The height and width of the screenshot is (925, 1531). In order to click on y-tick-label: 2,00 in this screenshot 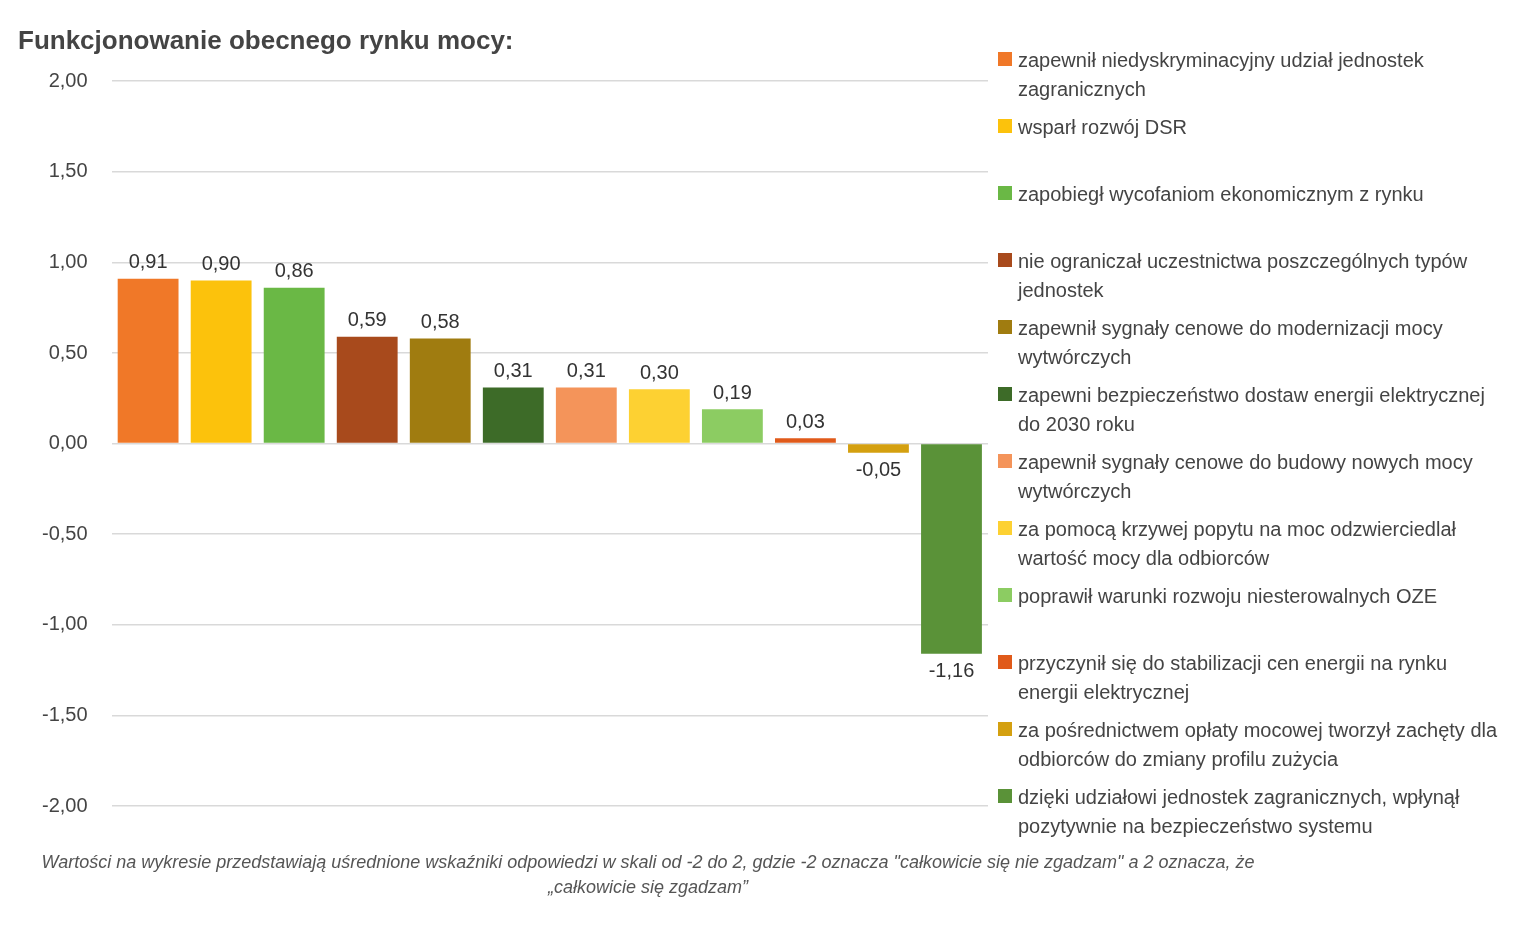, I will do `click(68, 79)`.